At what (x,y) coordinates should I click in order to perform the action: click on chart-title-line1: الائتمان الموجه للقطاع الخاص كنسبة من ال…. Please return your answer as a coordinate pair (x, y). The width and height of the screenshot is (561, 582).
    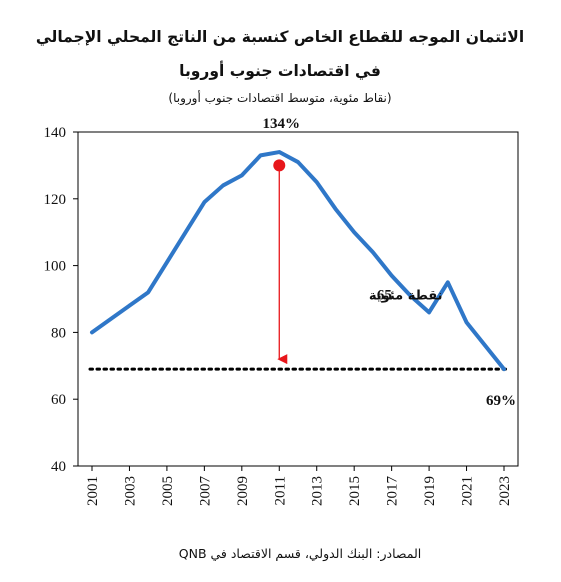
    Looking at the image, I should click on (280, 37).